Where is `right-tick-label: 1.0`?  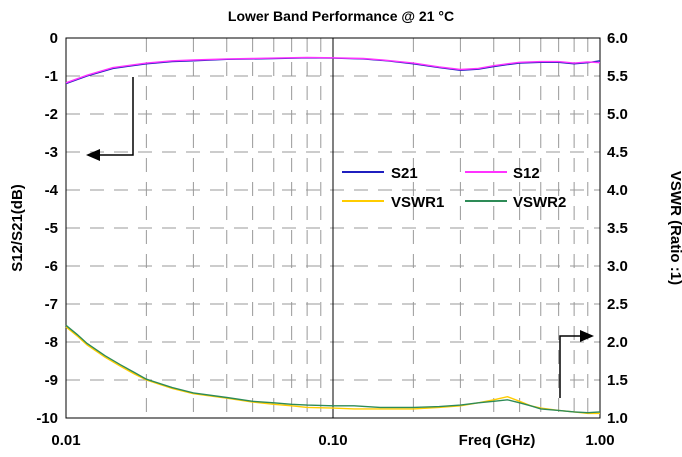
right-tick-label: 1.0 is located at coordinates (617, 418).